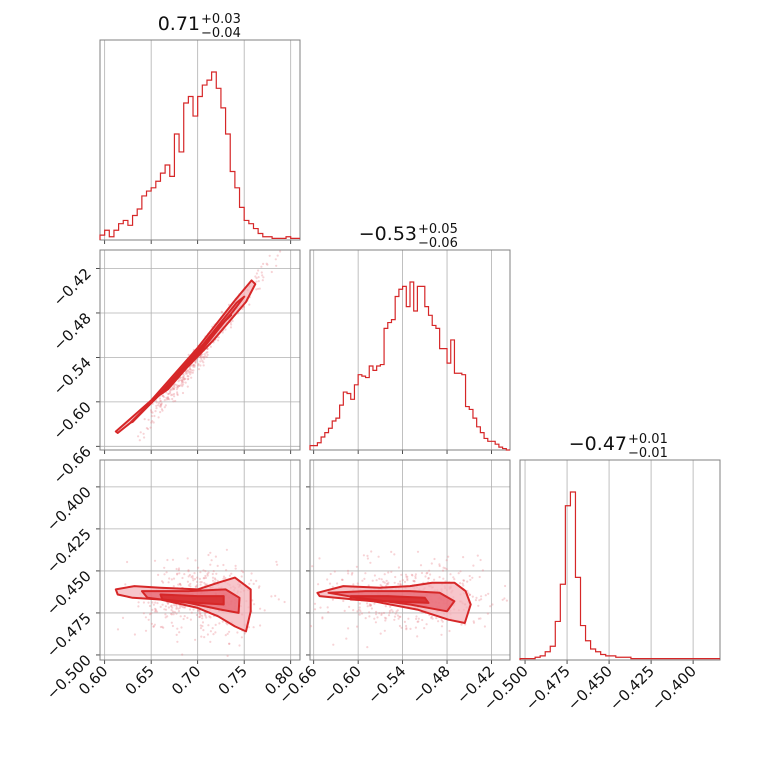 The width and height of the screenshot is (760, 760). What do you see at coordinates (619, 575) in the screenshot?
I see `histogram-step-line` at bounding box center [619, 575].